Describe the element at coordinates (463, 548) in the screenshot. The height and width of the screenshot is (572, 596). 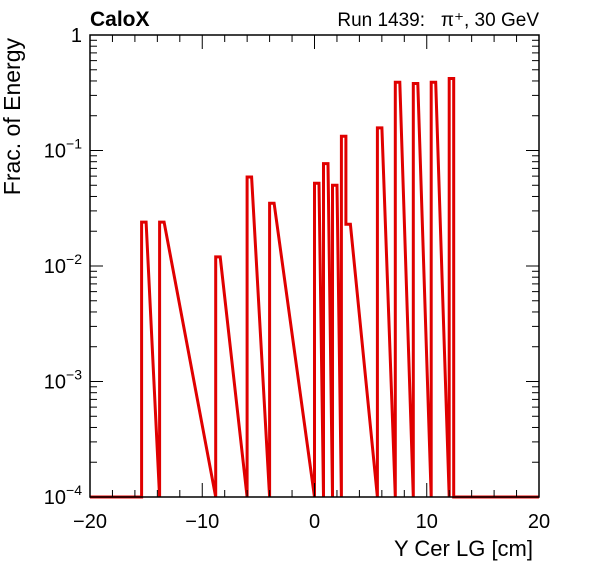
I see `x-axis-title: Y Cer LG [cm]` at that location.